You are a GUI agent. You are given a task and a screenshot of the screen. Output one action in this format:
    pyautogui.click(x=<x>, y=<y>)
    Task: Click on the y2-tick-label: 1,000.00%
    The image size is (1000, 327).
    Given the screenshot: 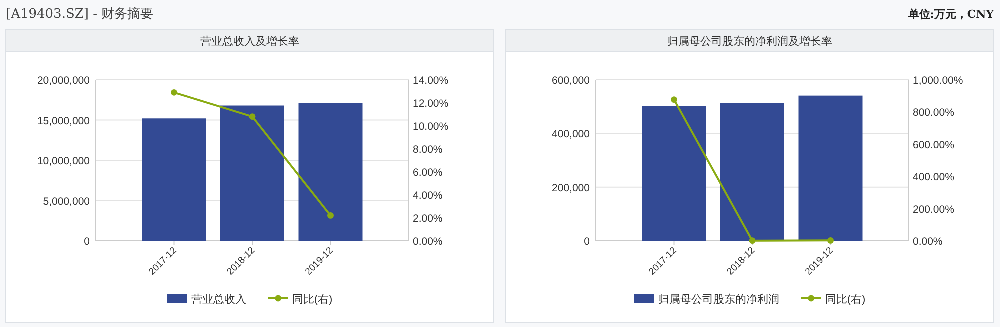 What is the action you would take?
    pyautogui.click(x=938, y=81)
    